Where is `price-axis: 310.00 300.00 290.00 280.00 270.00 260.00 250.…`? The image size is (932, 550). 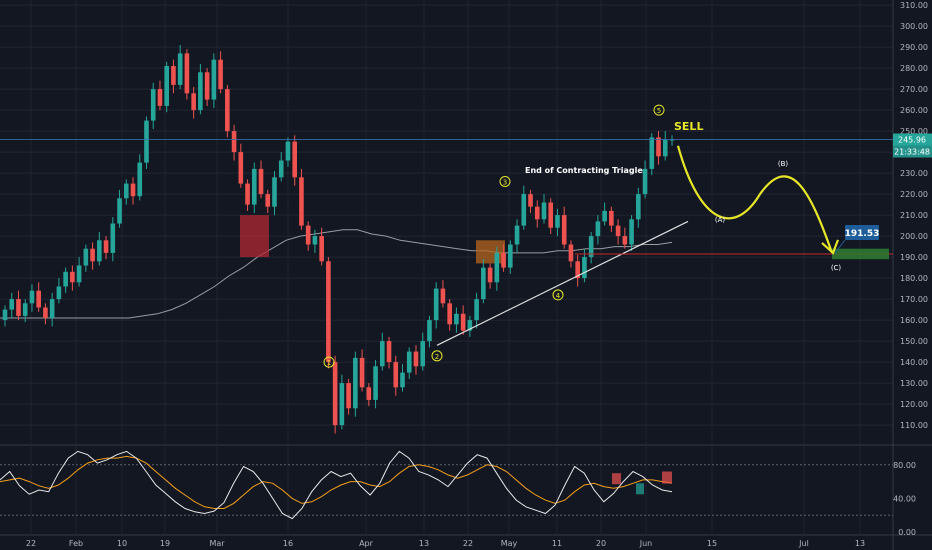
price-axis: 310.00 300.00 290.00 280.00 270.00 260.00 250.… is located at coordinates (914, 215).